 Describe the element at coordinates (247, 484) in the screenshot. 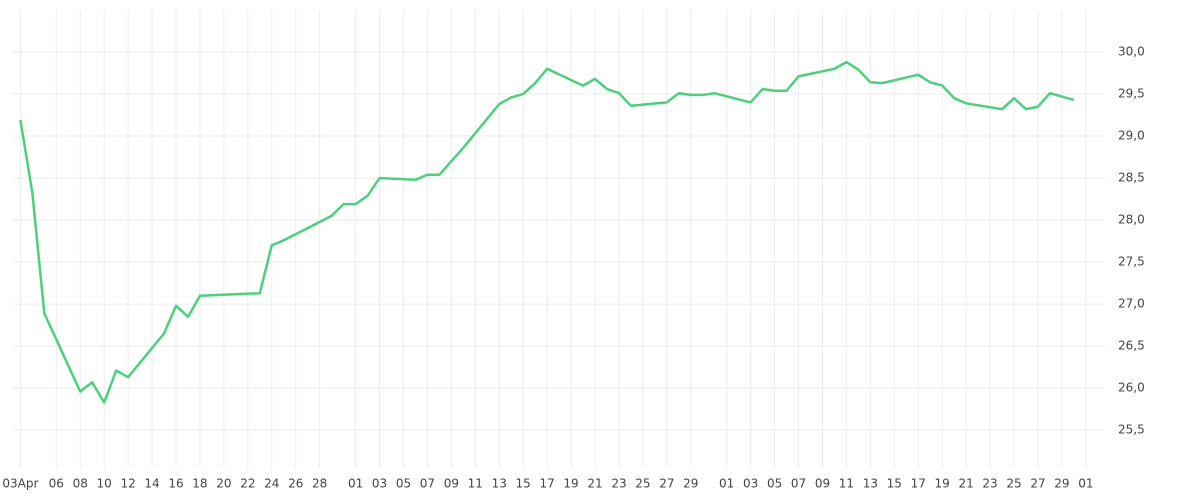

I see `x-tick-label: 22` at that location.